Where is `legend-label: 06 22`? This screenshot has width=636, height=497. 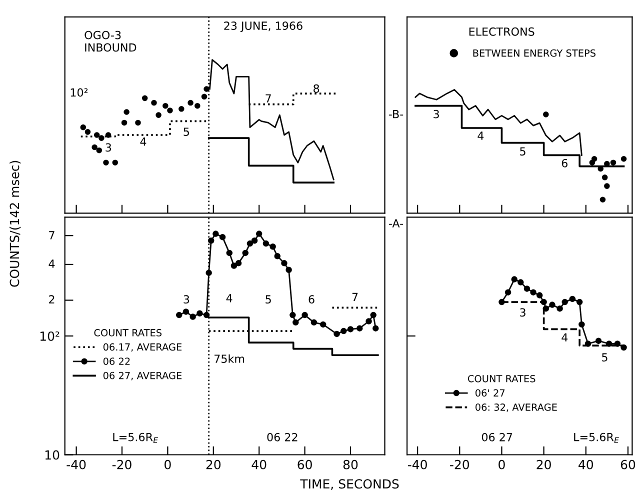 legend-label: 06 22 is located at coordinates (116, 361).